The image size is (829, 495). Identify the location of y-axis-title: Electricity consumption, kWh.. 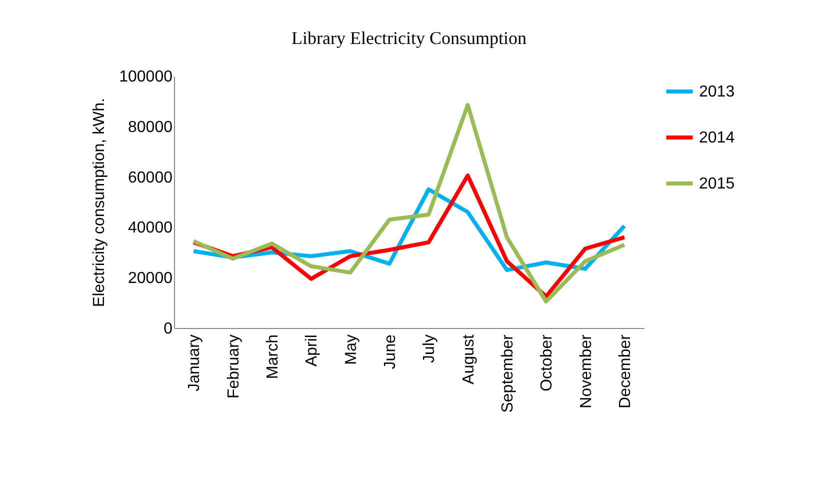
(99, 202).